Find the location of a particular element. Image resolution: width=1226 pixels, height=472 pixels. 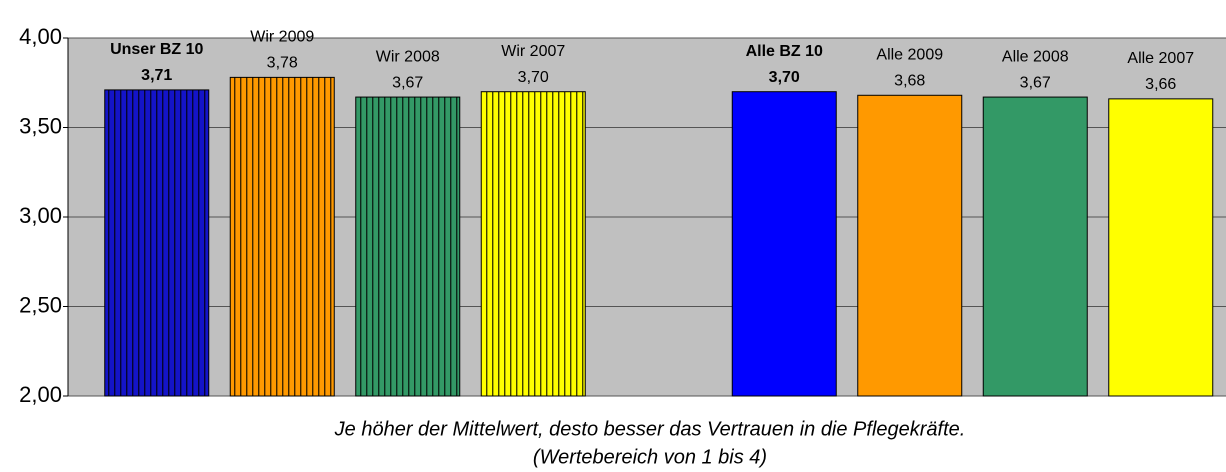

category-label: Wir 2009 is located at coordinates (282, 37).